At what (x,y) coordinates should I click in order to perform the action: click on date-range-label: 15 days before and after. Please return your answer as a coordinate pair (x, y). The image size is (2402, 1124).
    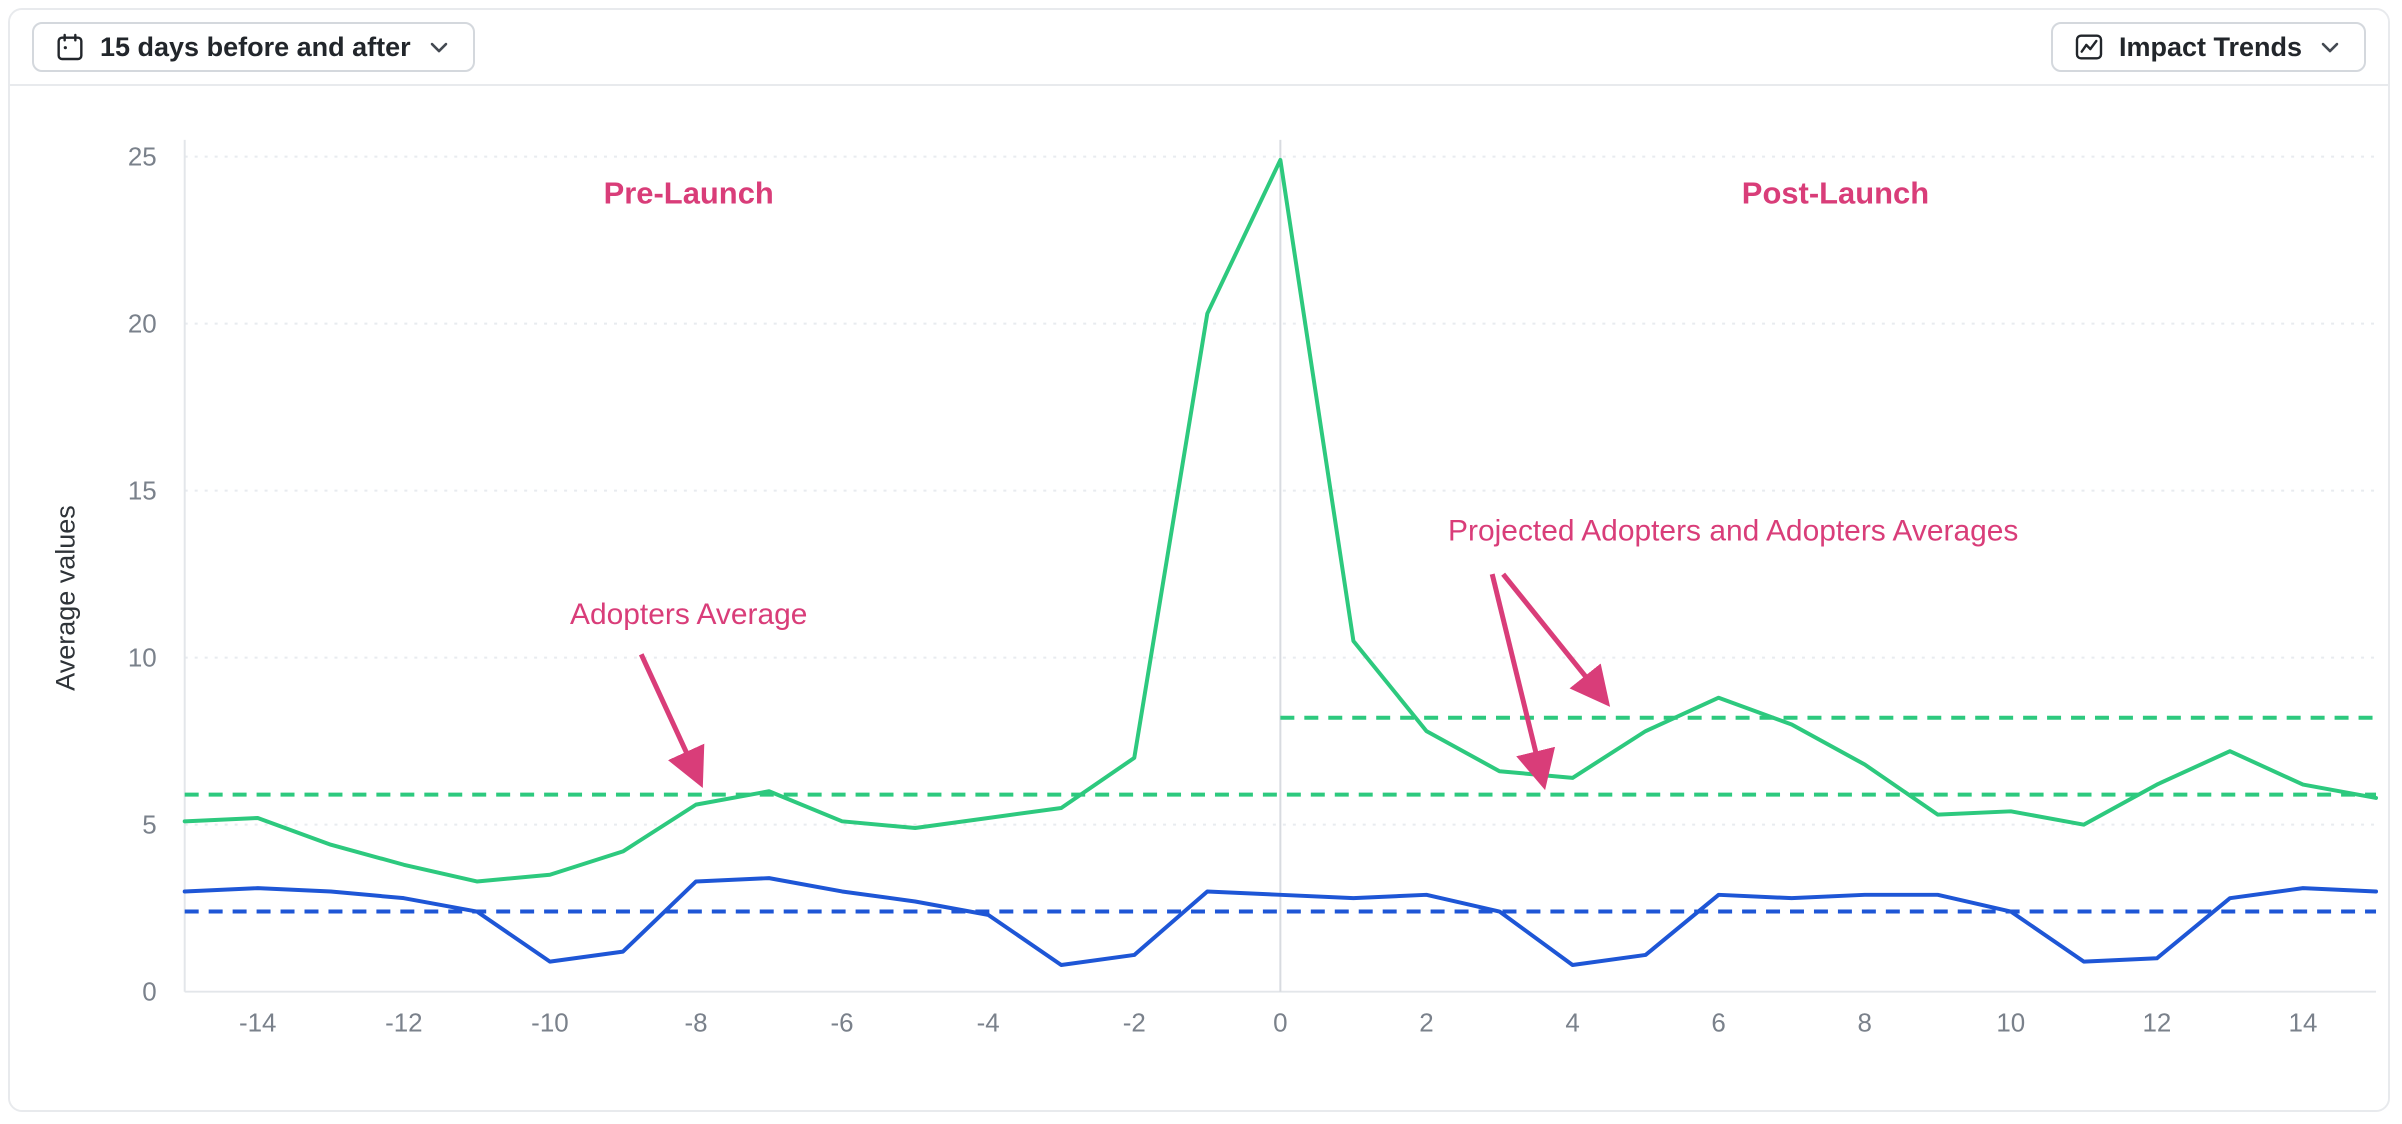
    Looking at the image, I should click on (255, 46).